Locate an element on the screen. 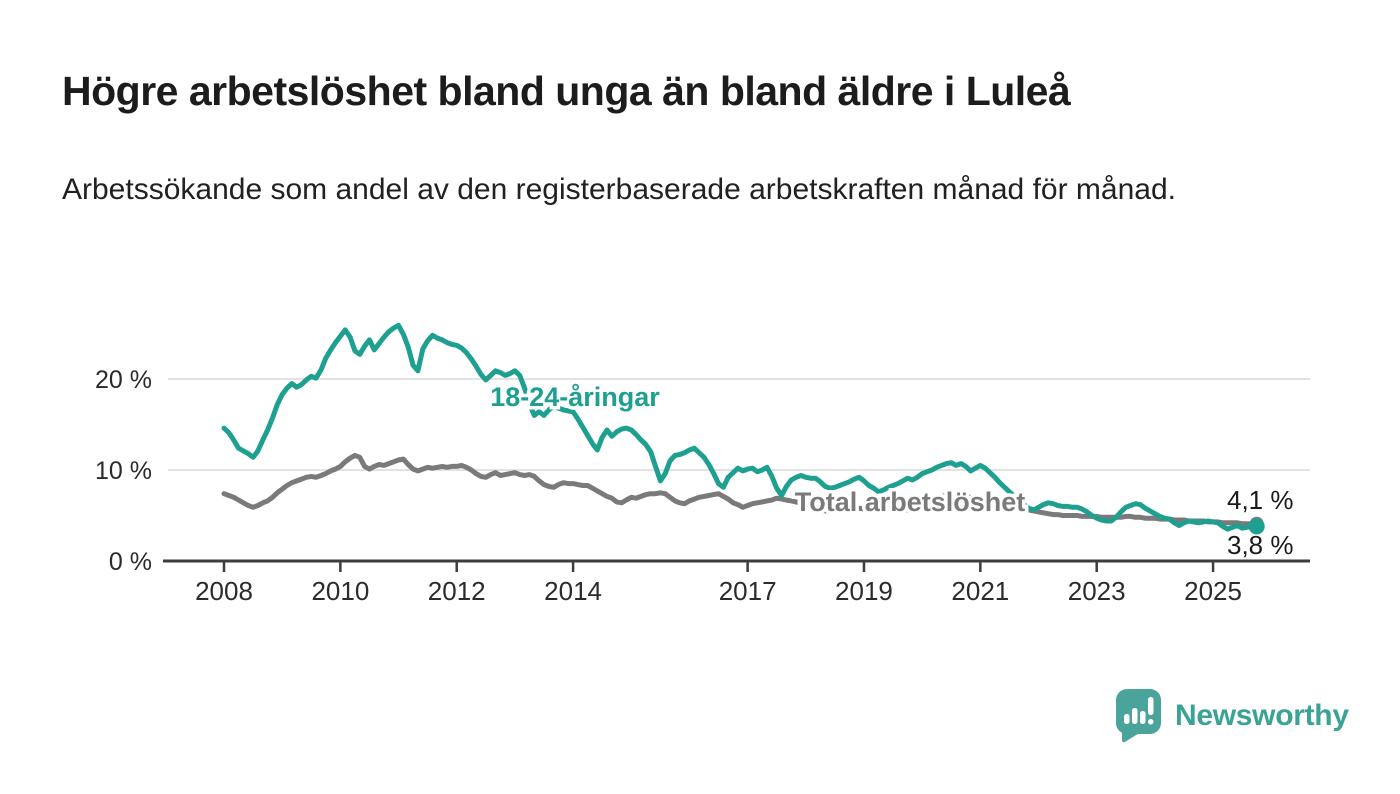 This screenshot has width=1400, height=794. x-tick-label: 2019 is located at coordinates (864, 591).